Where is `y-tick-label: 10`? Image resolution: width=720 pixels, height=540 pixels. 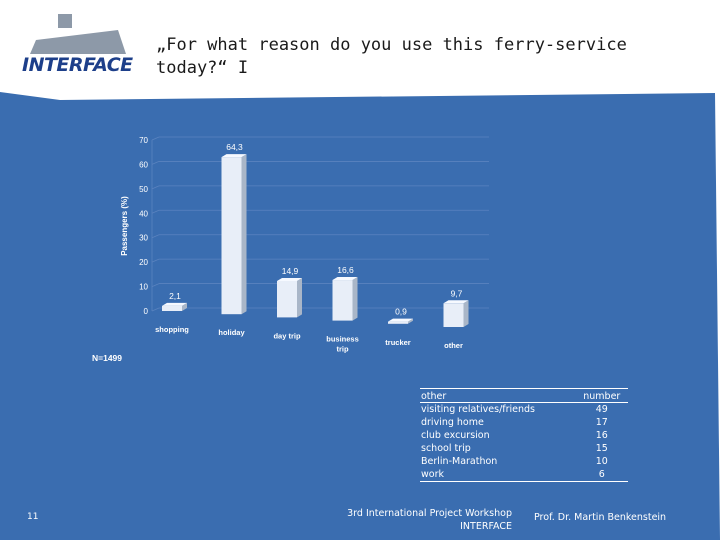
y-tick-label: 10 is located at coordinates (143, 287).